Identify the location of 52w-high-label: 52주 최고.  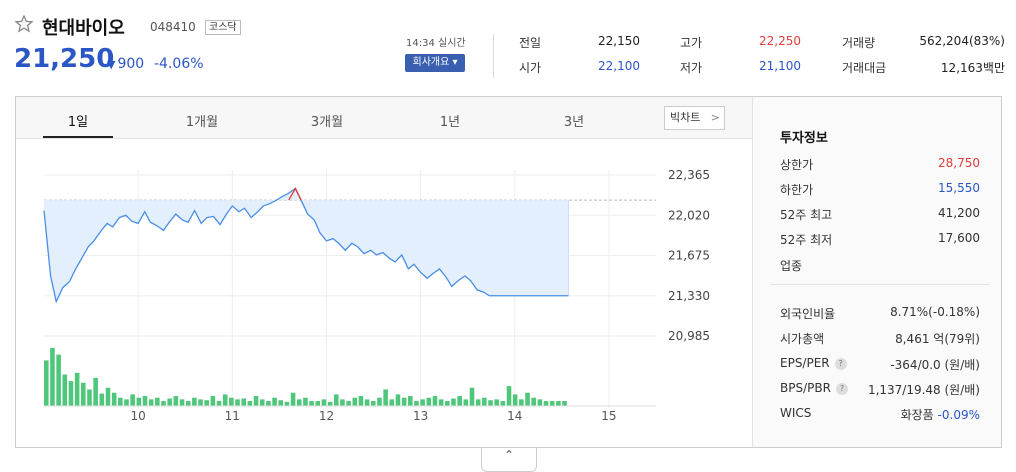
(806, 215).